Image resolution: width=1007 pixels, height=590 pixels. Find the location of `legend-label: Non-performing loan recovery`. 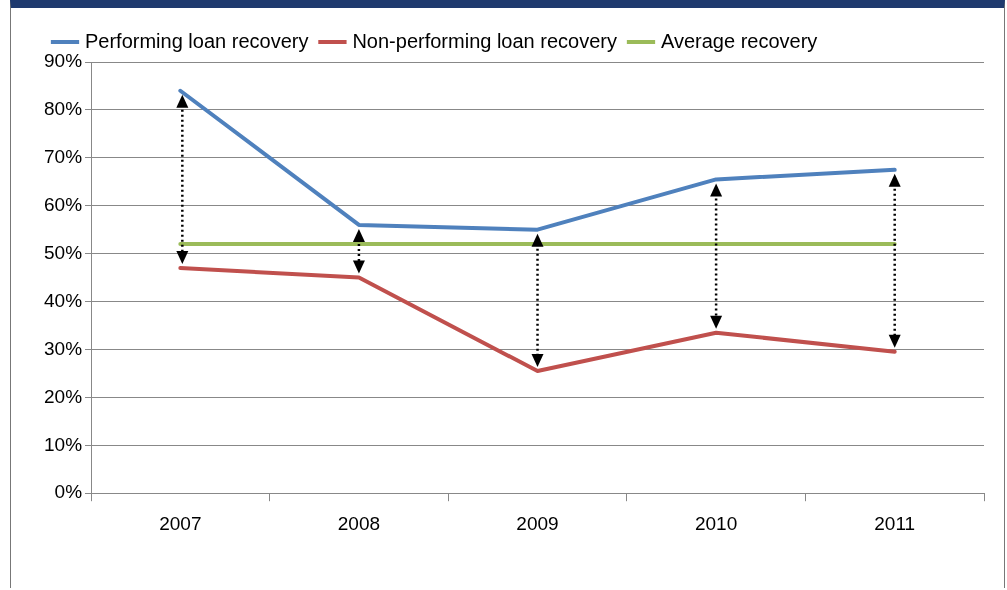

legend-label: Non-performing loan recovery is located at coordinates (484, 40).